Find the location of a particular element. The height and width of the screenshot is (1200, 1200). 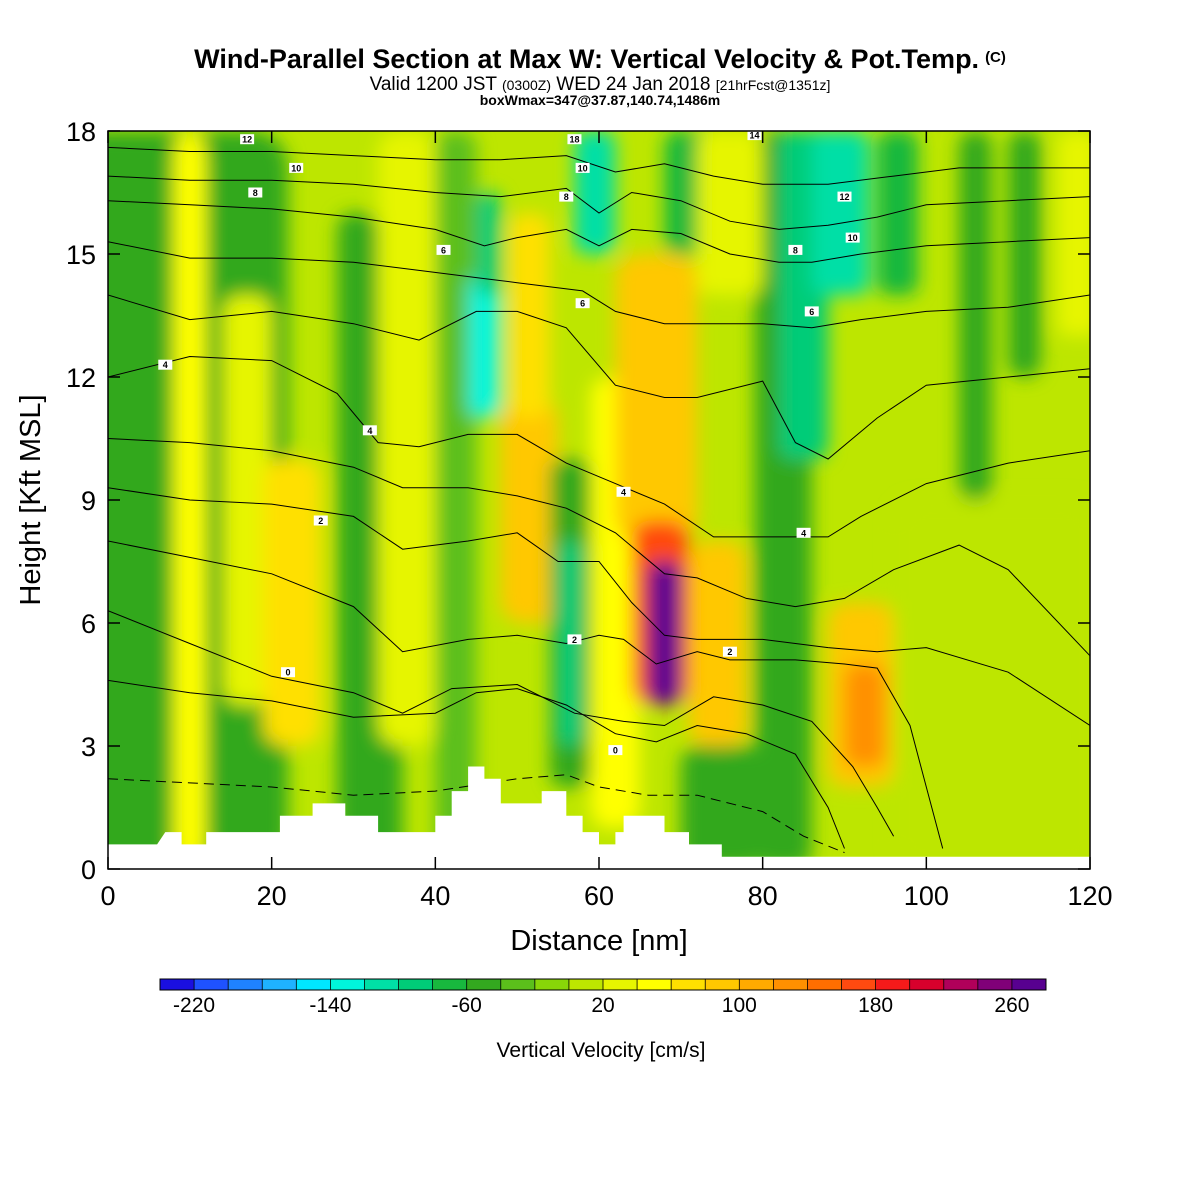

valid-date: WED 24 Jan 2018 is located at coordinates (633, 84).